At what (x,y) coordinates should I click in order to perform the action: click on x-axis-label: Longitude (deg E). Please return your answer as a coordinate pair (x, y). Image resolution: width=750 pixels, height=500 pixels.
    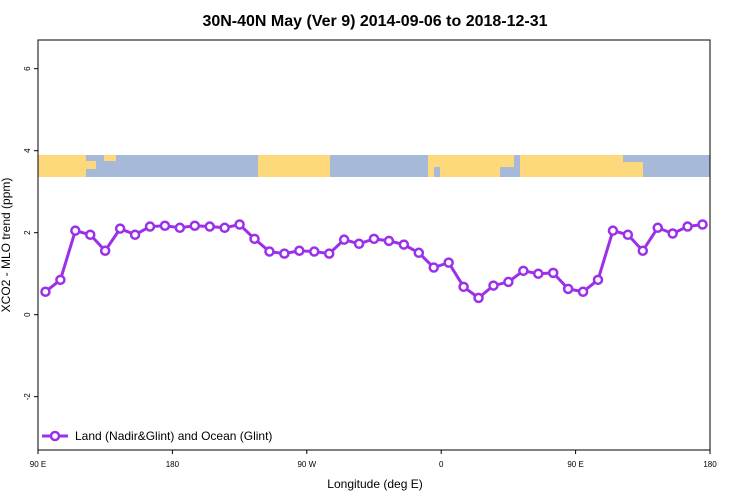
    Looking at the image, I should click on (374, 484).